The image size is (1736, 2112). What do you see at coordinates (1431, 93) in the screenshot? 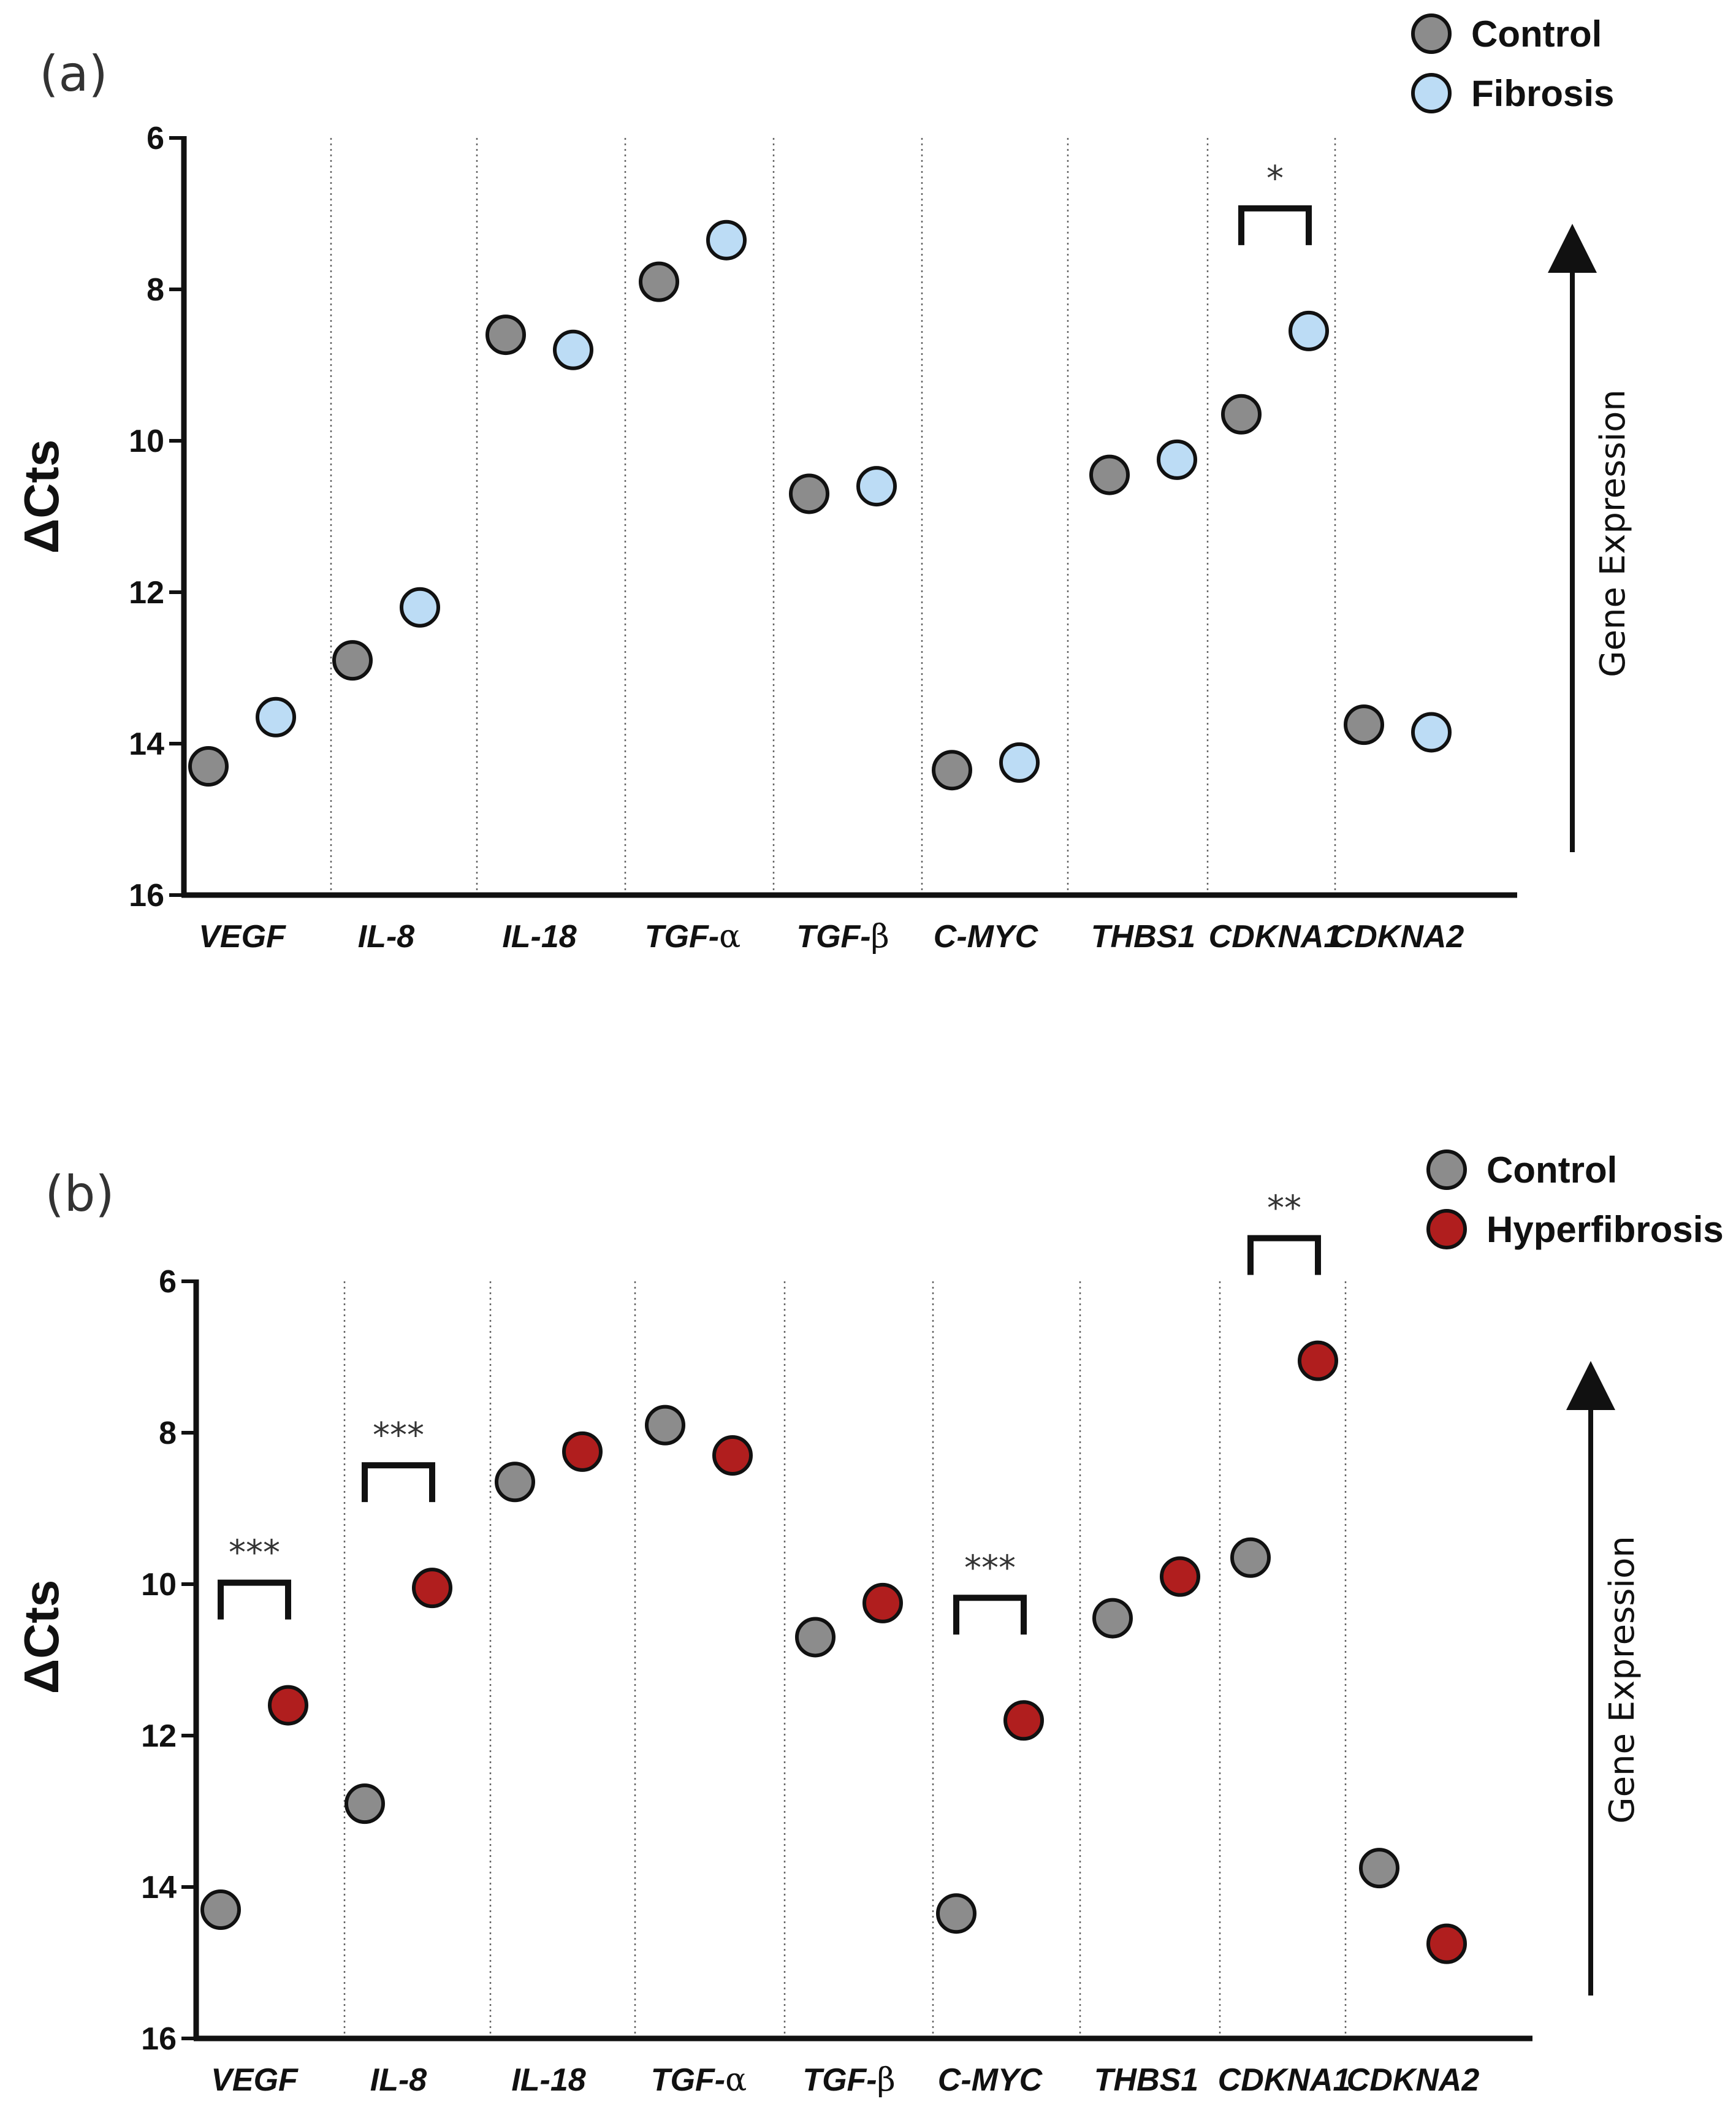
I see `legend-marker-fibrosis` at bounding box center [1431, 93].